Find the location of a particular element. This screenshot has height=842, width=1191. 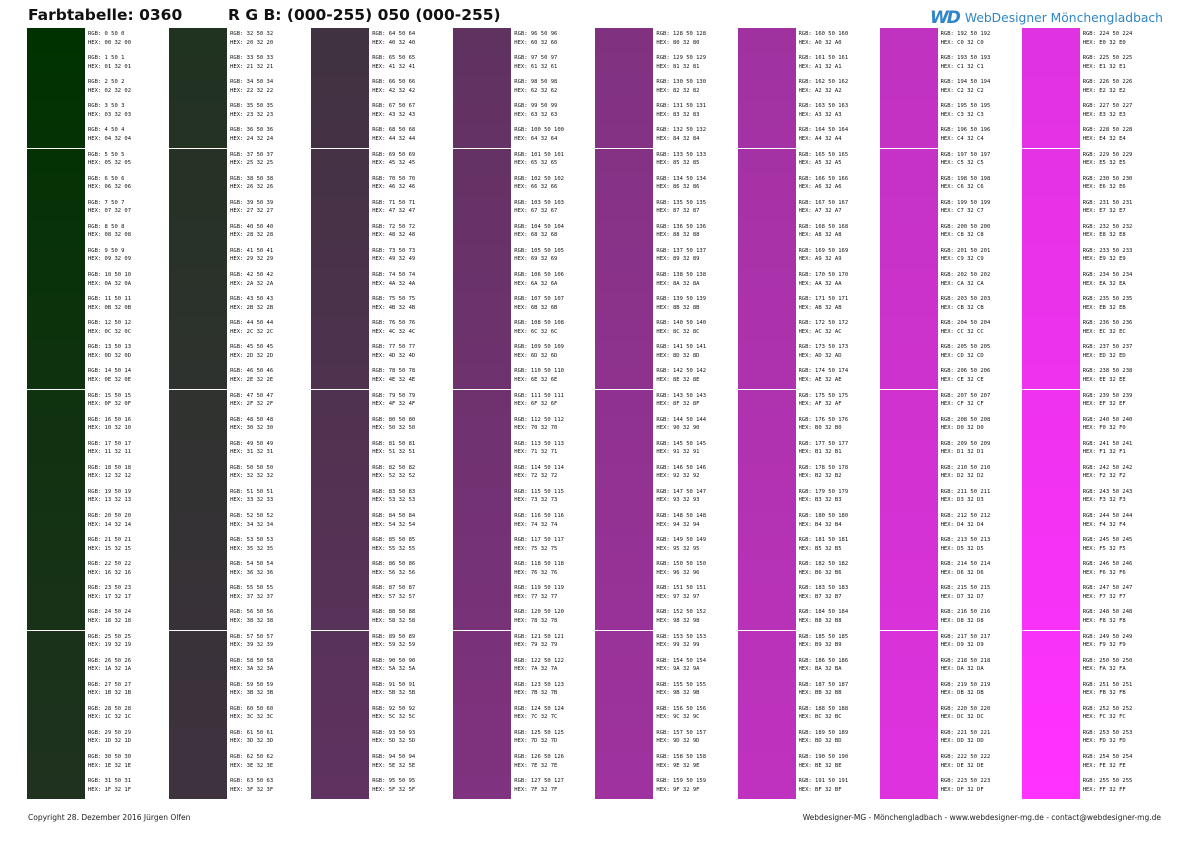

rgb-value: RGB: 254 50 254 is located at coordinates (1107, 757).